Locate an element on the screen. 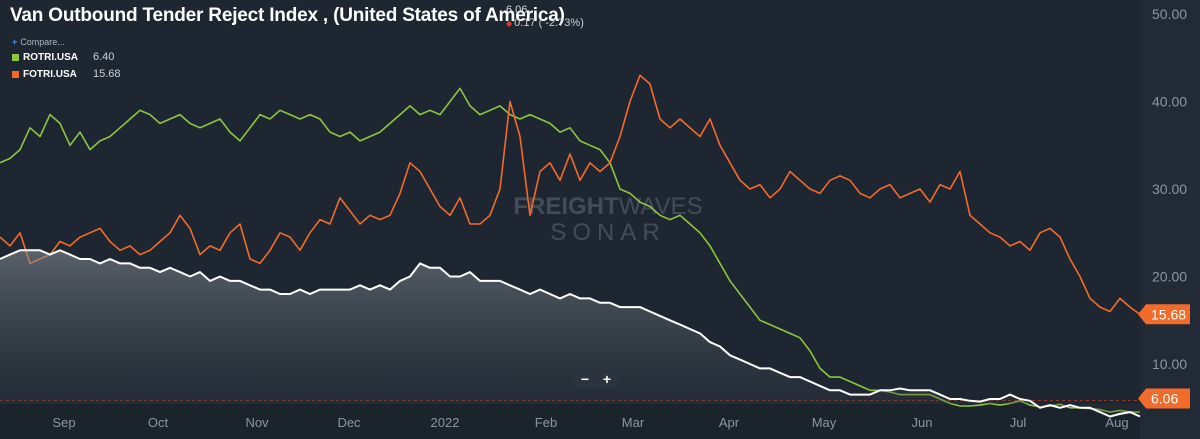  legend-name: FOTRI.USA is located at coordinates (50, 74).